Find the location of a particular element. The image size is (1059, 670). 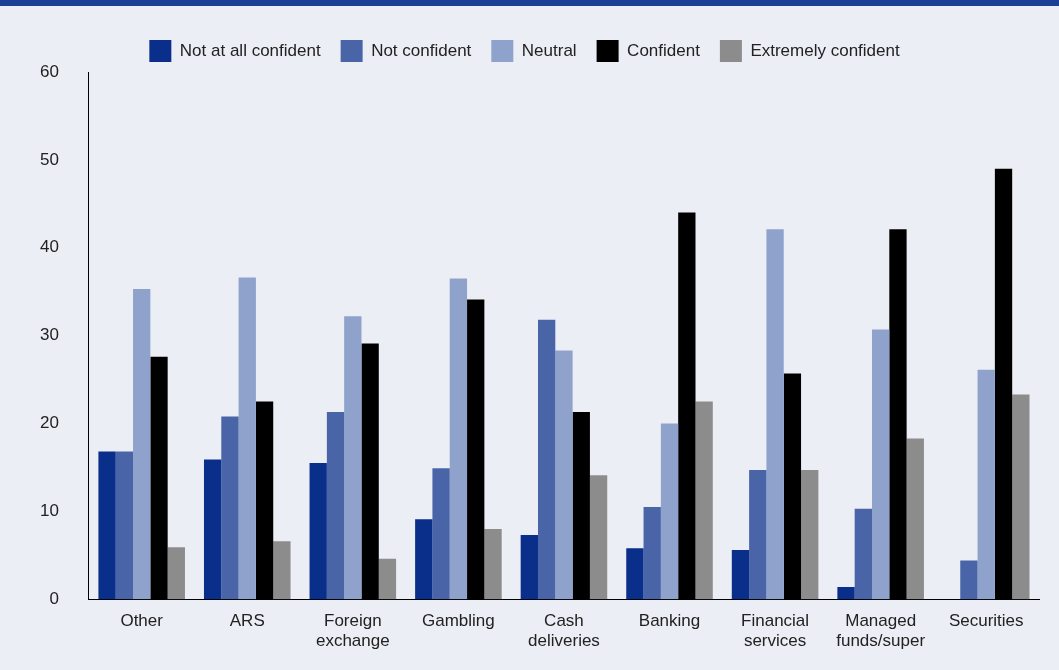

legend-label: Not confident is located at coordinates (421, 50).